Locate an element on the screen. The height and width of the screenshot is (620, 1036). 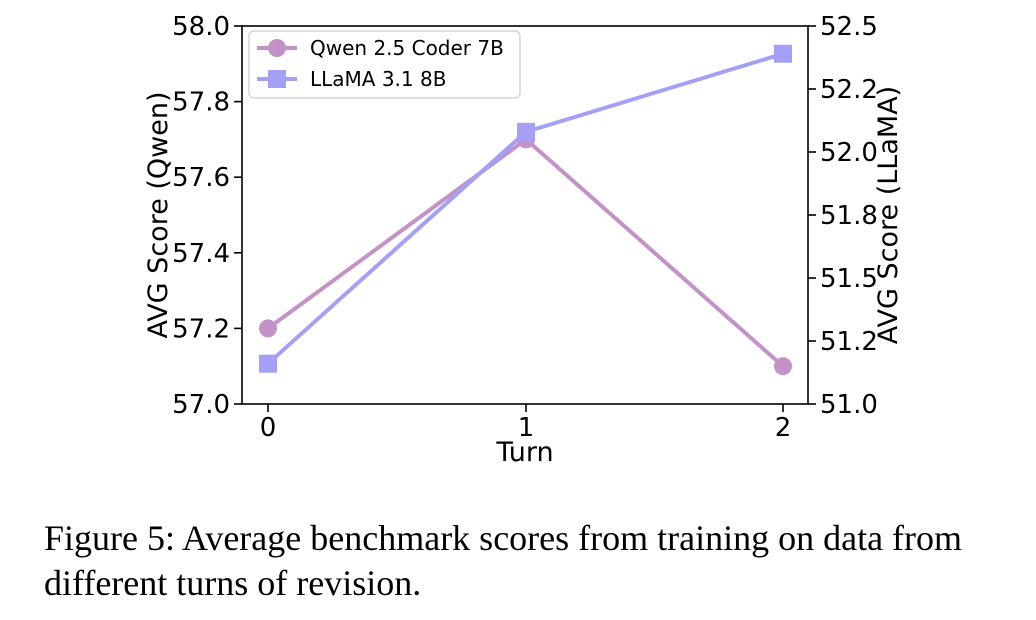
left-tick-label: 57.8 is located at coordinates (201, 103).